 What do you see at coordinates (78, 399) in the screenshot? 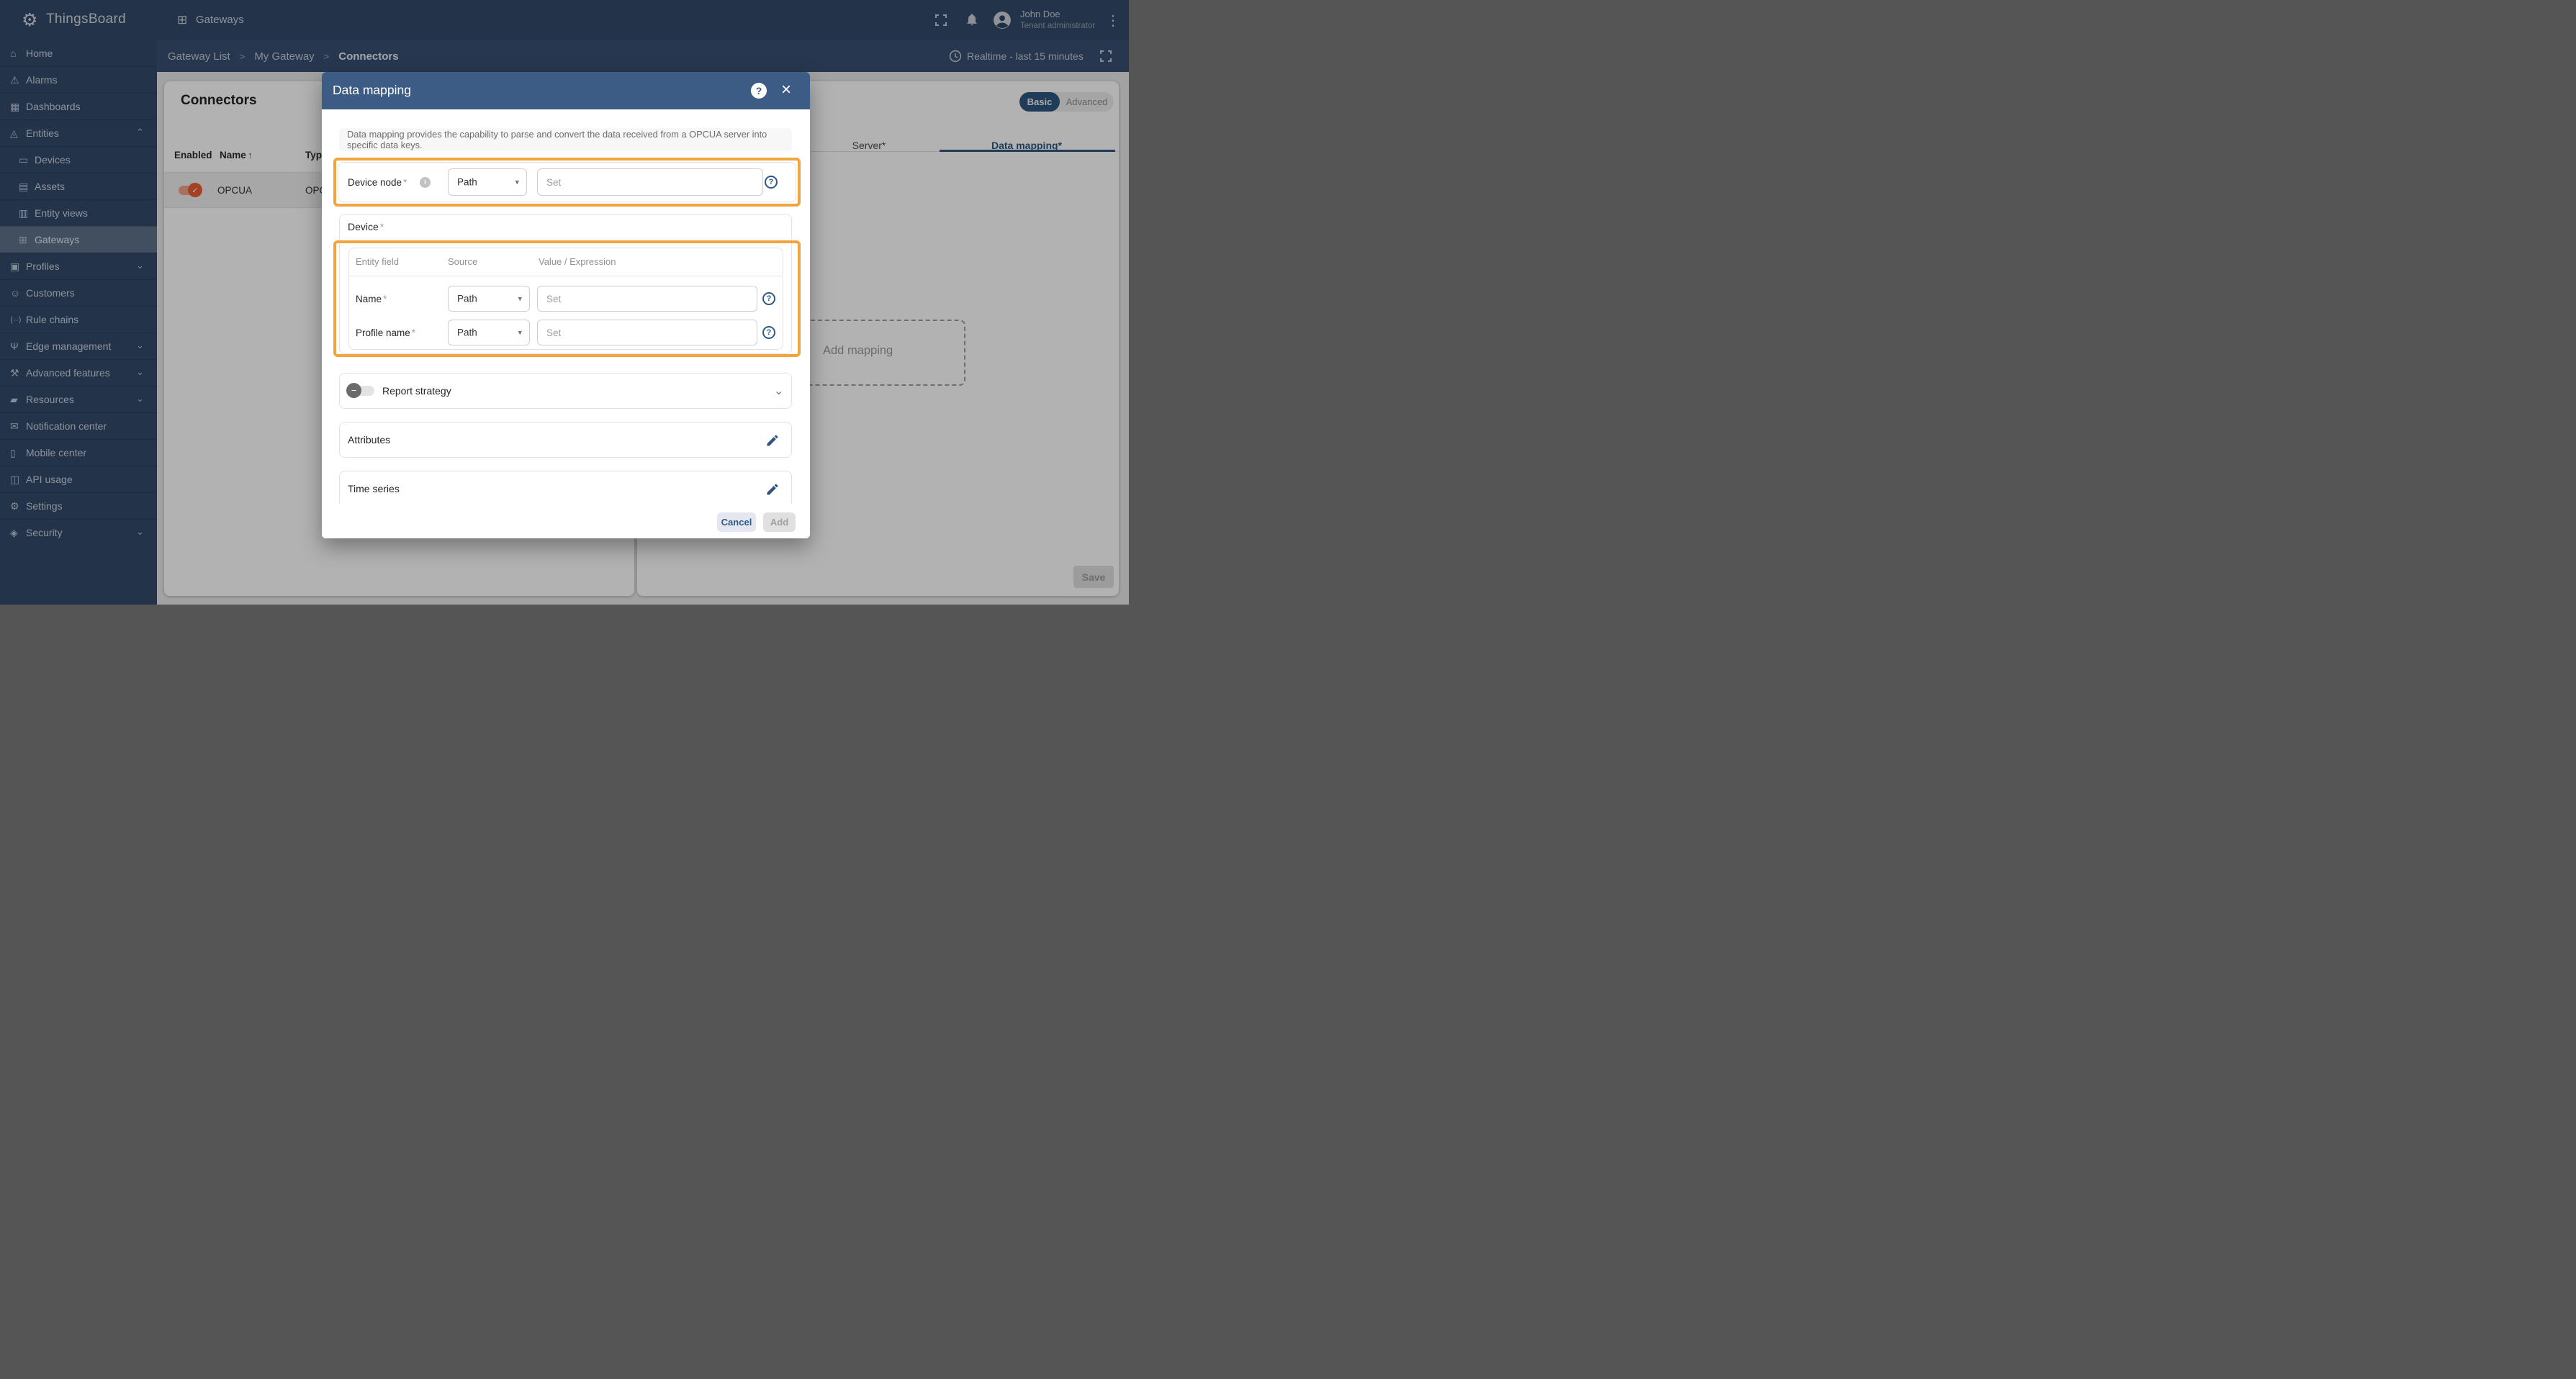
I see `sidebar-item-resources: ▰ Resources ⌄` at bounding box center [78, 399].